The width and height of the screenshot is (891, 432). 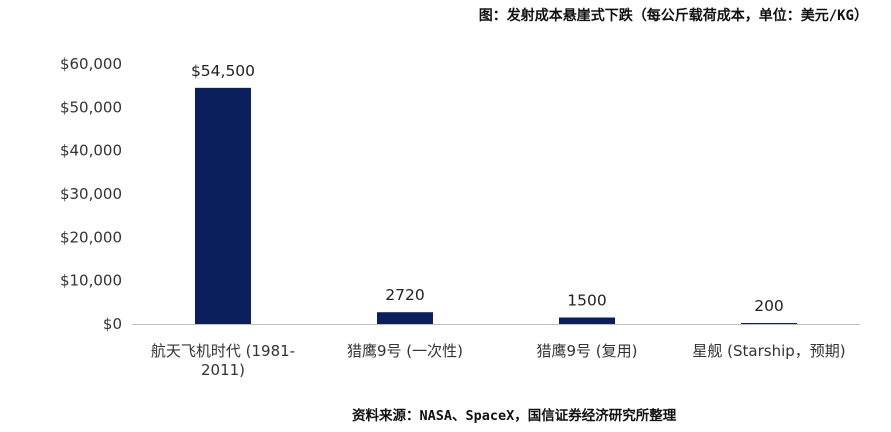 I want to click on data-label: 1500, so click(x=586, y=301).